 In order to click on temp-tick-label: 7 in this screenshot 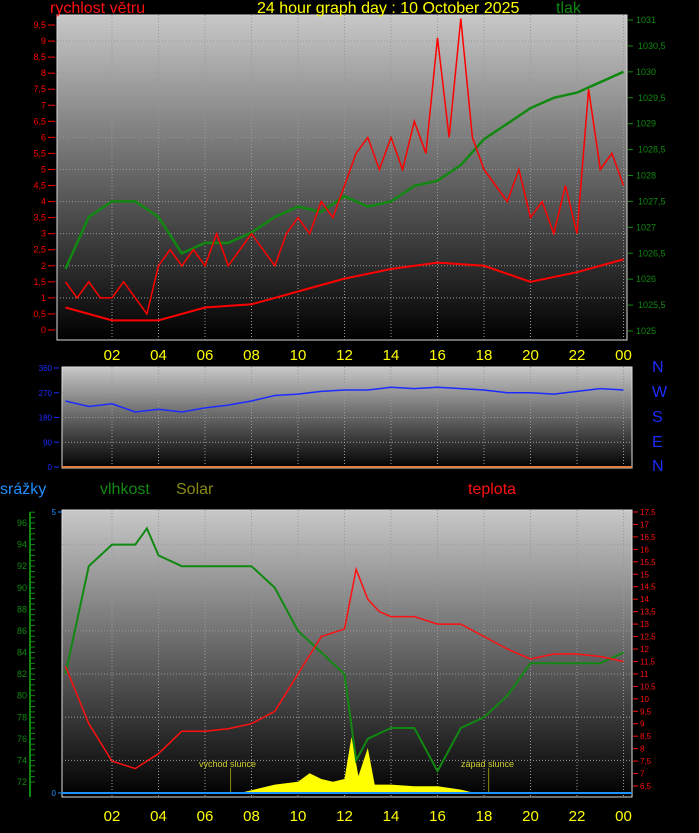, I will do `click(642, 774)`.